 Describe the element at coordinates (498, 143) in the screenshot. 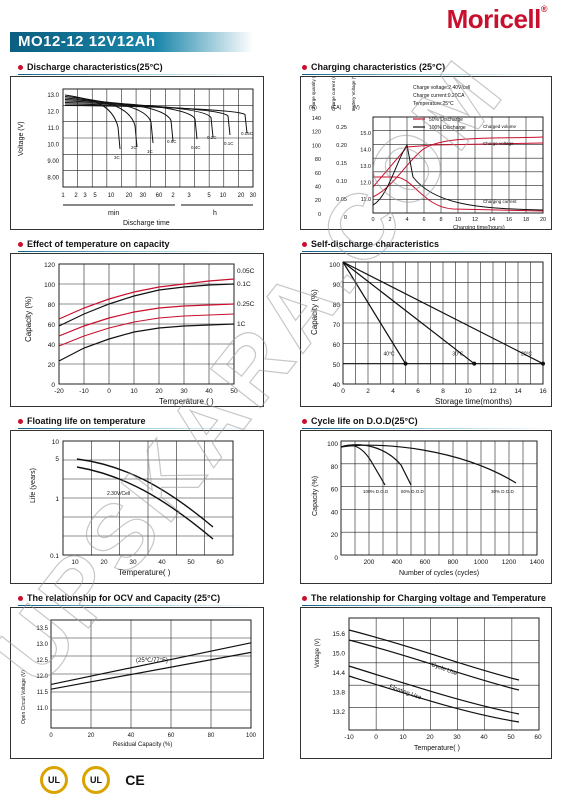

I see `curve-label: Charge voltage` at that location.